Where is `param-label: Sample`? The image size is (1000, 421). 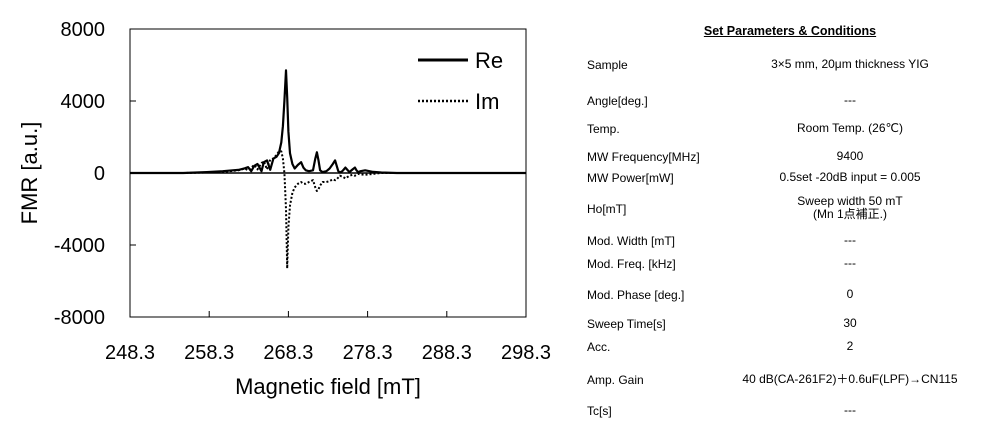 param-label: Sample is located at coordinates (607, 65).